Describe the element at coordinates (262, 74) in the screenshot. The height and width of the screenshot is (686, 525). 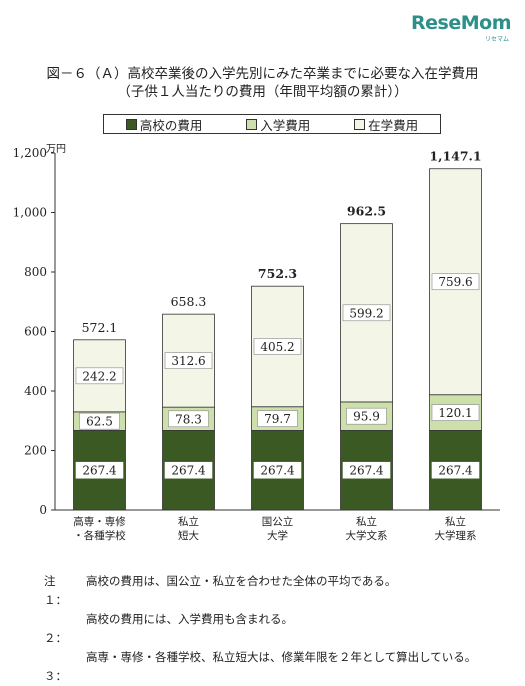
I see `chart-title: 図－６（Ａ）高校卒業後の入学先別にみた卒業までに必要な入在学費用` at that location.